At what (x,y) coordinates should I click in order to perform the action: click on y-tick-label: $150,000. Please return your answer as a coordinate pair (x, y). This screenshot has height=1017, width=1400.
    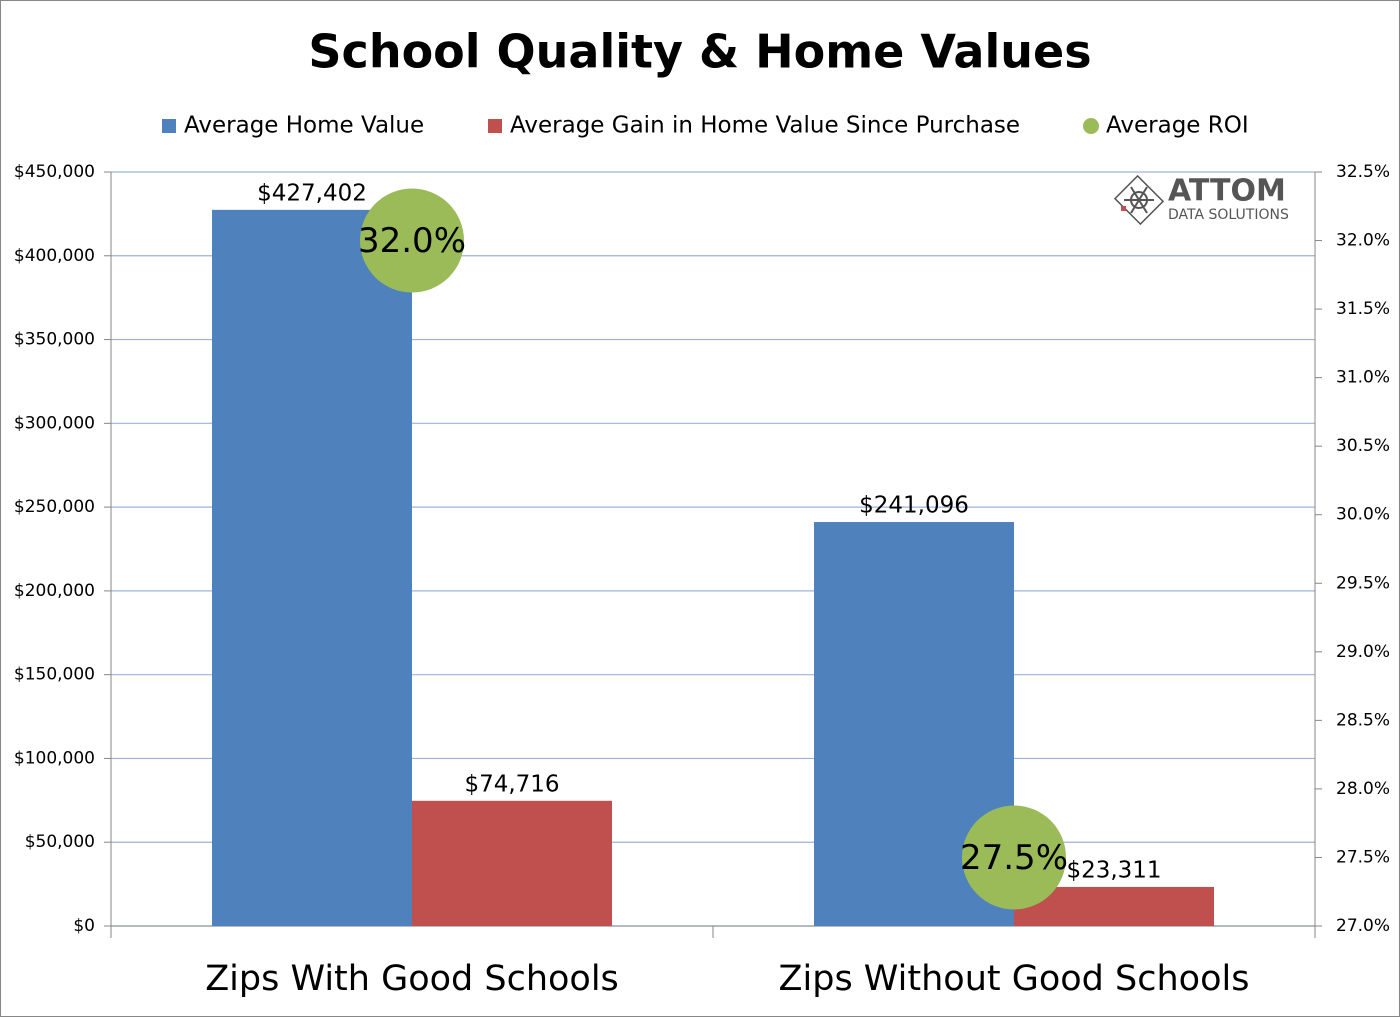
    Looking at the image, I should click on (54, 675).